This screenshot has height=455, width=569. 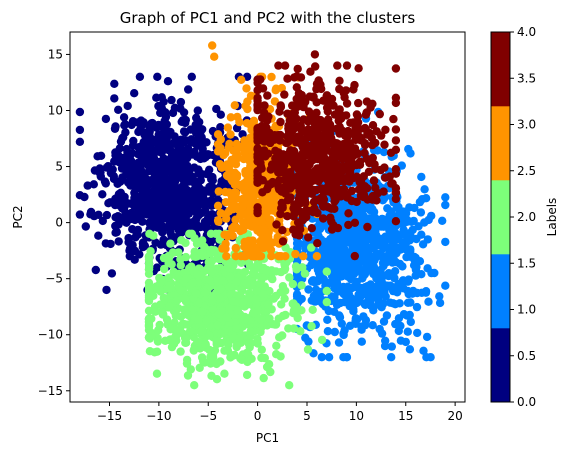 What do you see at coordinates (267, 438) in the screenshot?
I see `x-axis-label: PC1` at bounding box center [267, 438].